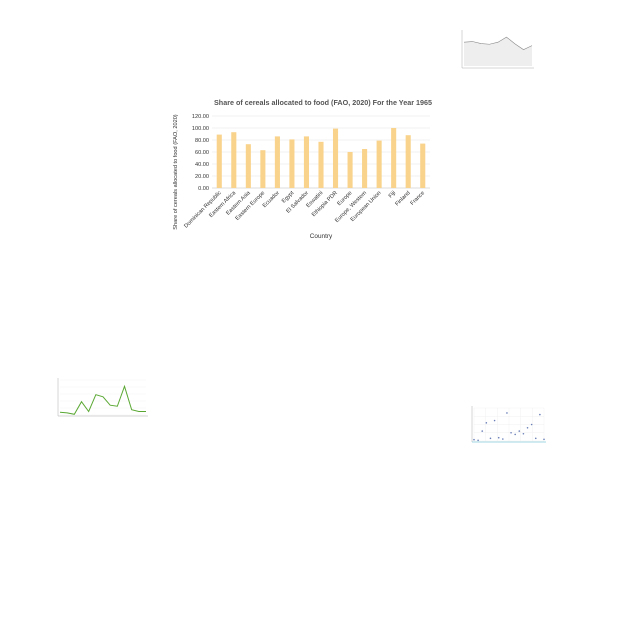  I want to click on x-tick-label: Fiji, so click(392, 194).